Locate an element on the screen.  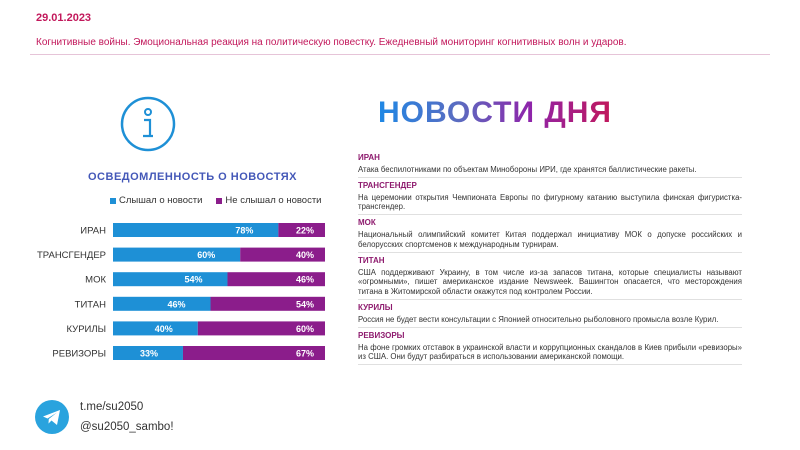
category-label: КУРИЛЫ is located at coordinates (86, 329).